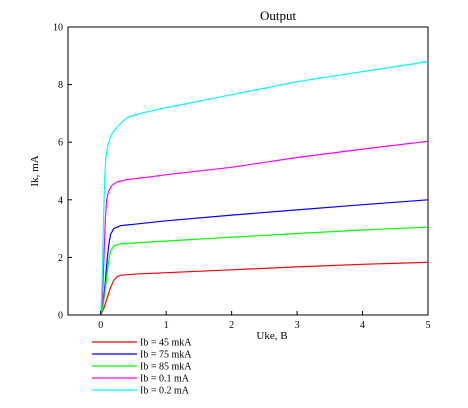  Describe the element at coordinates (428, 325) in the screenshot. I see `x-tick-label: 5` at that location.